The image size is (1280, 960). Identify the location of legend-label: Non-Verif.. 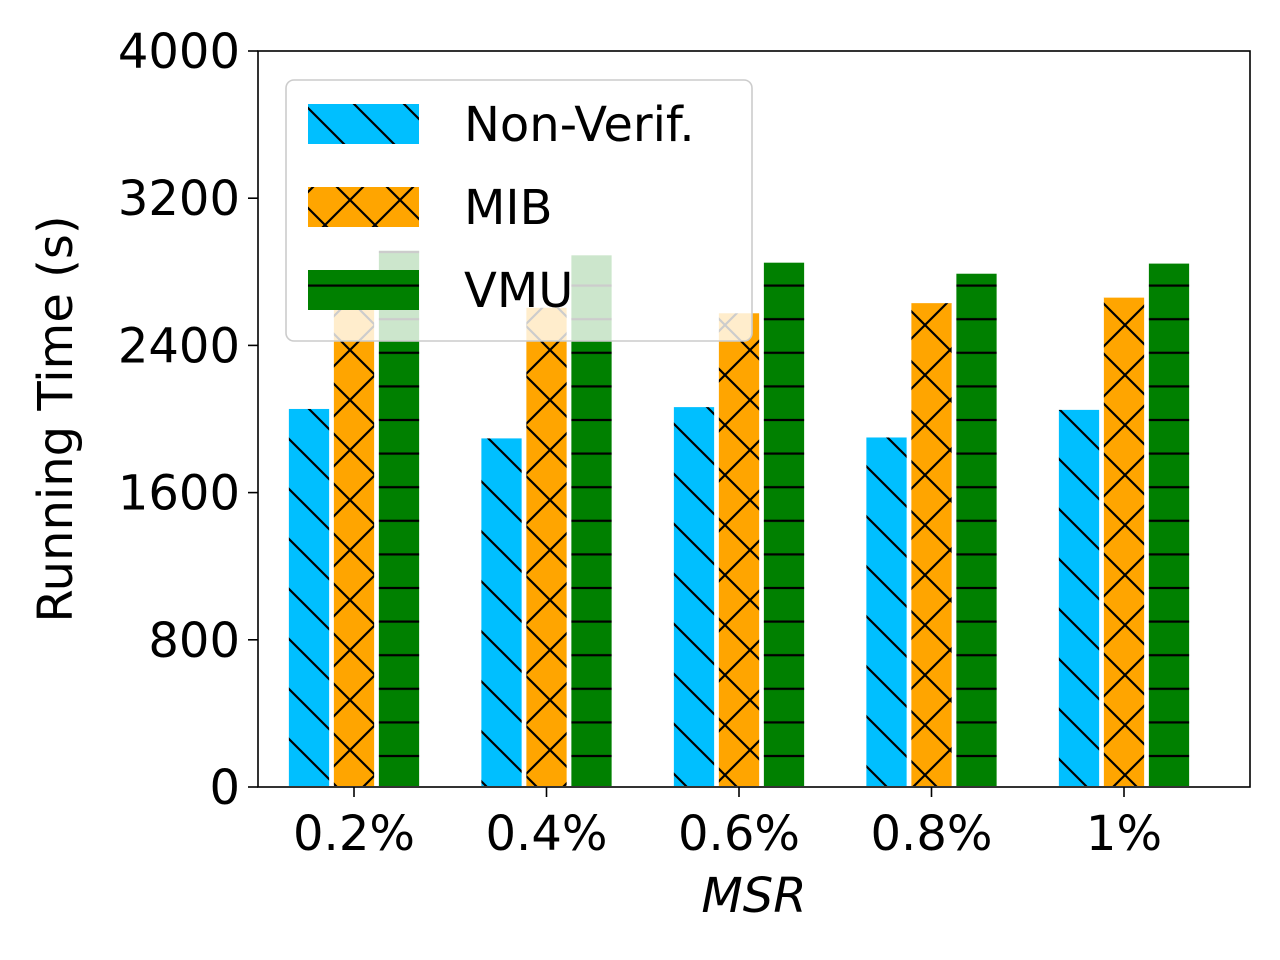
(579, 125).